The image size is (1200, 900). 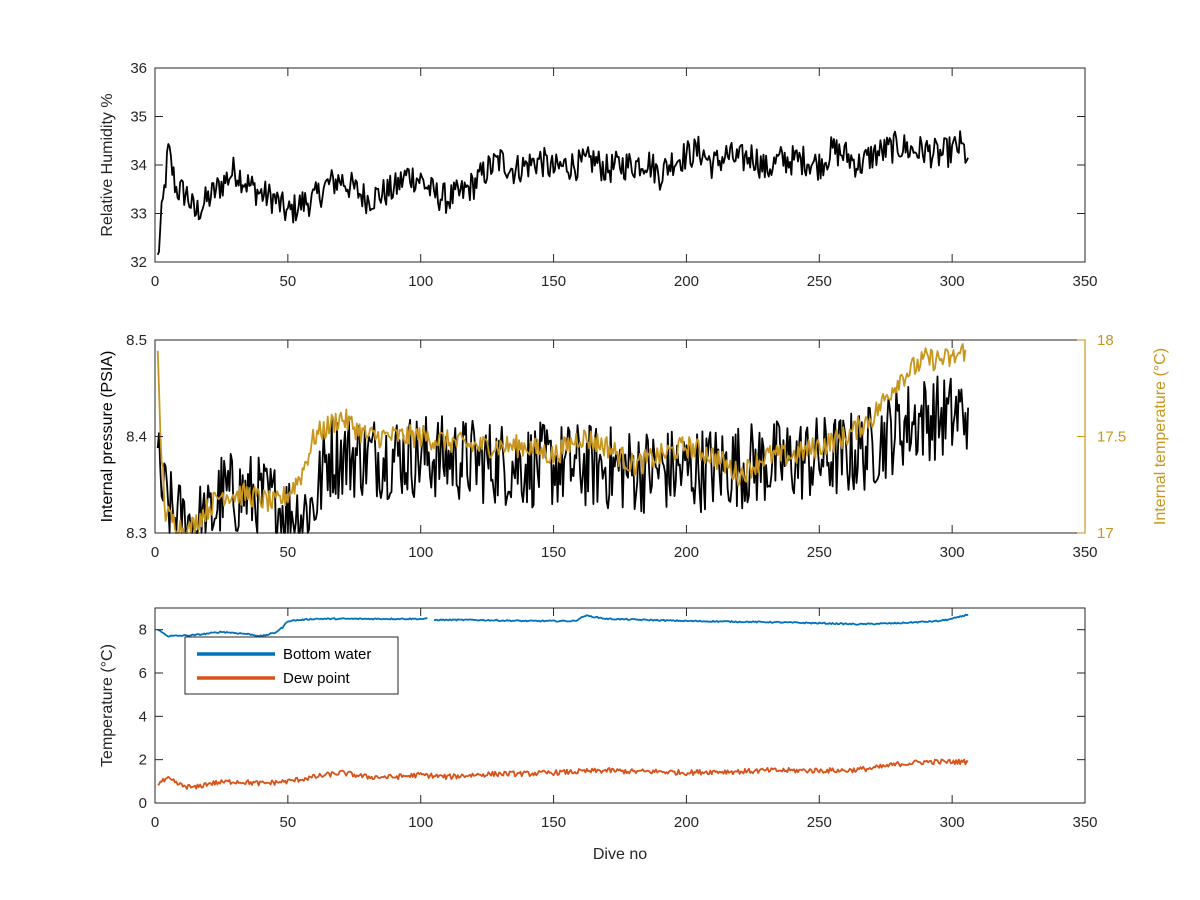 I want to click on y-tick-label: 8.4, so click(x=136, y=437).